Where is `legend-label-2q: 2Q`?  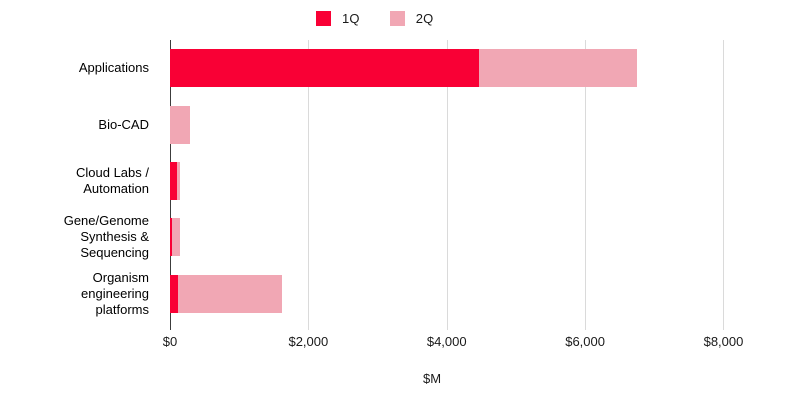 legend-label-2q: 2Q is located at coordinates (424, 18).